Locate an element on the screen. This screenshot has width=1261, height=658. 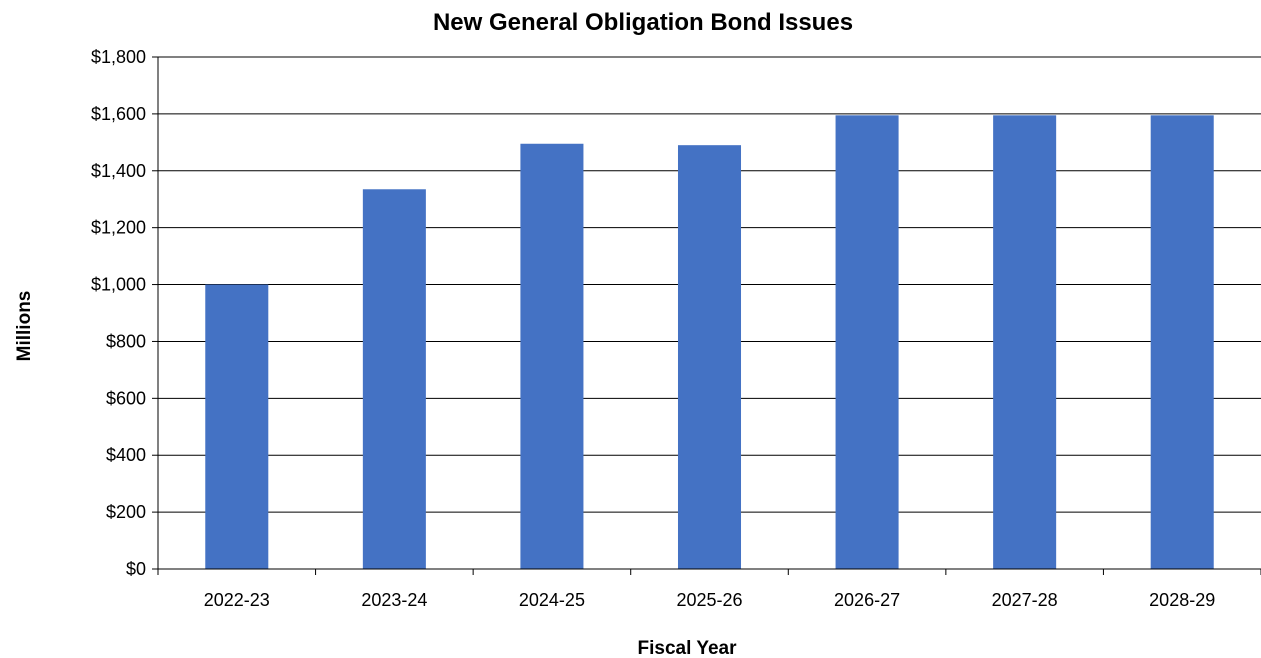
x-tick-label: 2023-24 is located at coordinates (394, 600).